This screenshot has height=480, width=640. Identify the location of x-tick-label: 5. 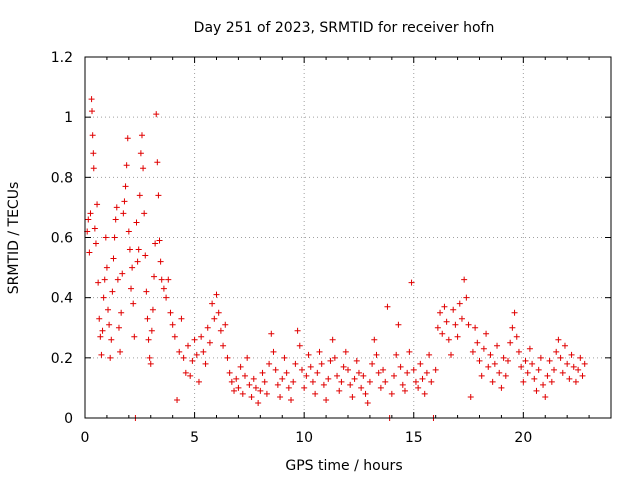
(194, 438).